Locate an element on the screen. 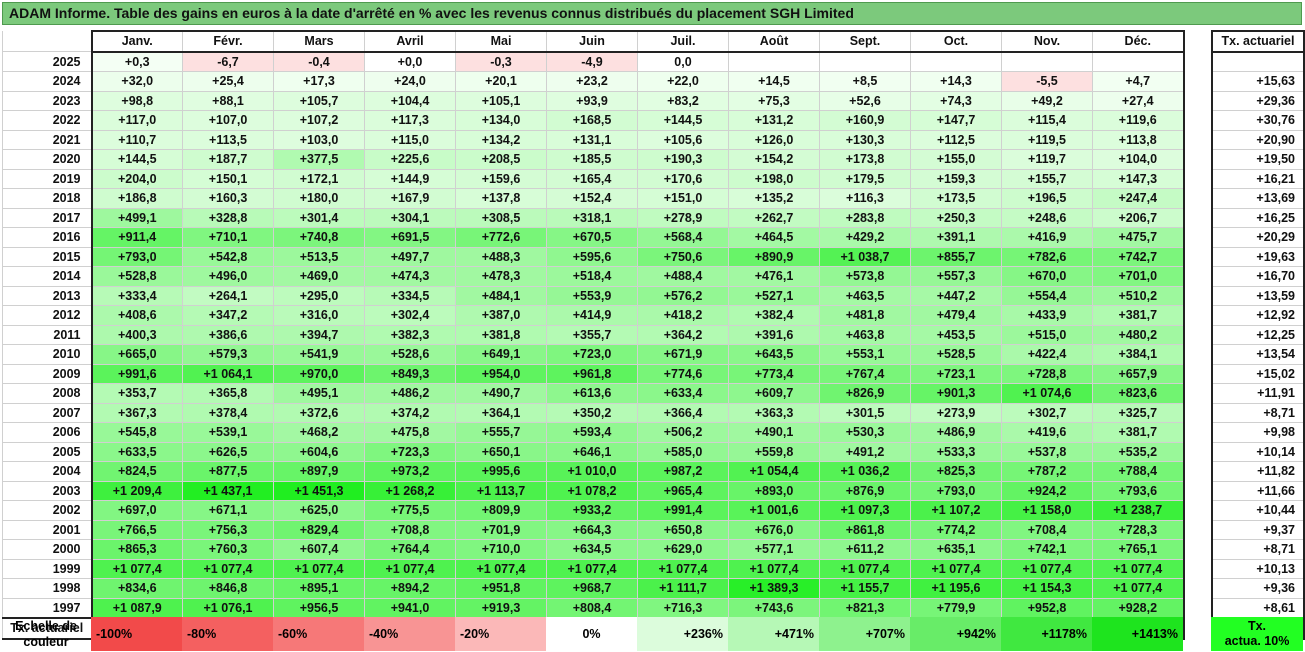 Image resolution: width=1305 pixels, height=652 pixels. gain-cell: +646,1 is located at coordinates (592, 451).